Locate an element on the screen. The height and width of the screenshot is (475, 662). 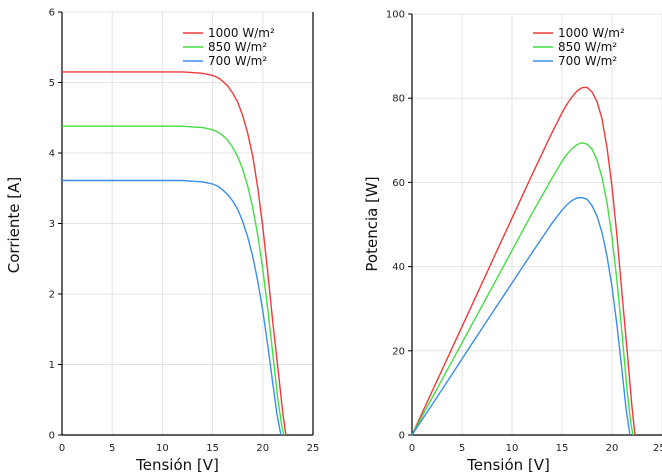
y-tick-label: 100 is located at coordinates (395, 15).